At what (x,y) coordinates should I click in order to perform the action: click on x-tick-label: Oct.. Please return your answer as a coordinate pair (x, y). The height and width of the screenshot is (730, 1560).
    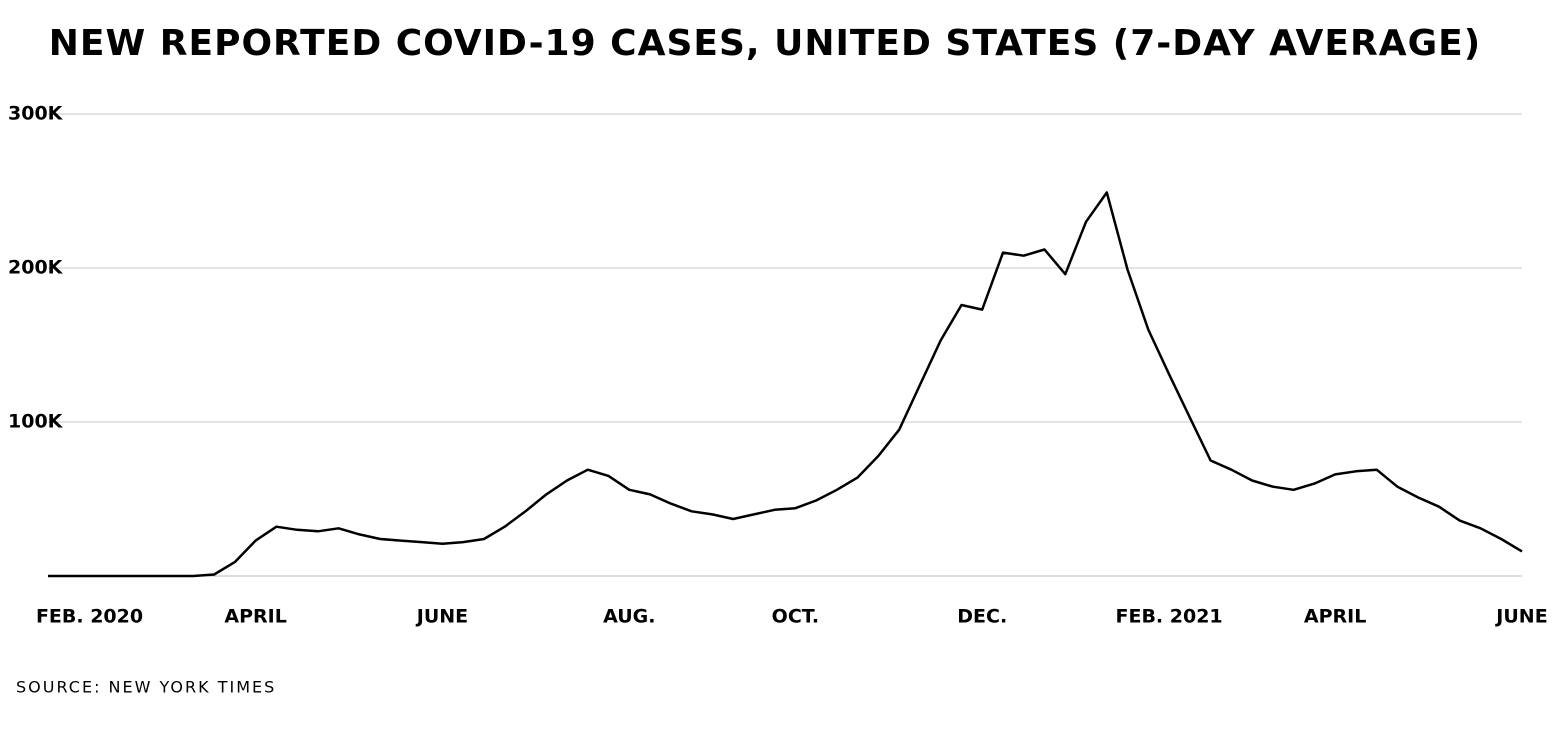
    Looking at the image, I should click on (795, 617).